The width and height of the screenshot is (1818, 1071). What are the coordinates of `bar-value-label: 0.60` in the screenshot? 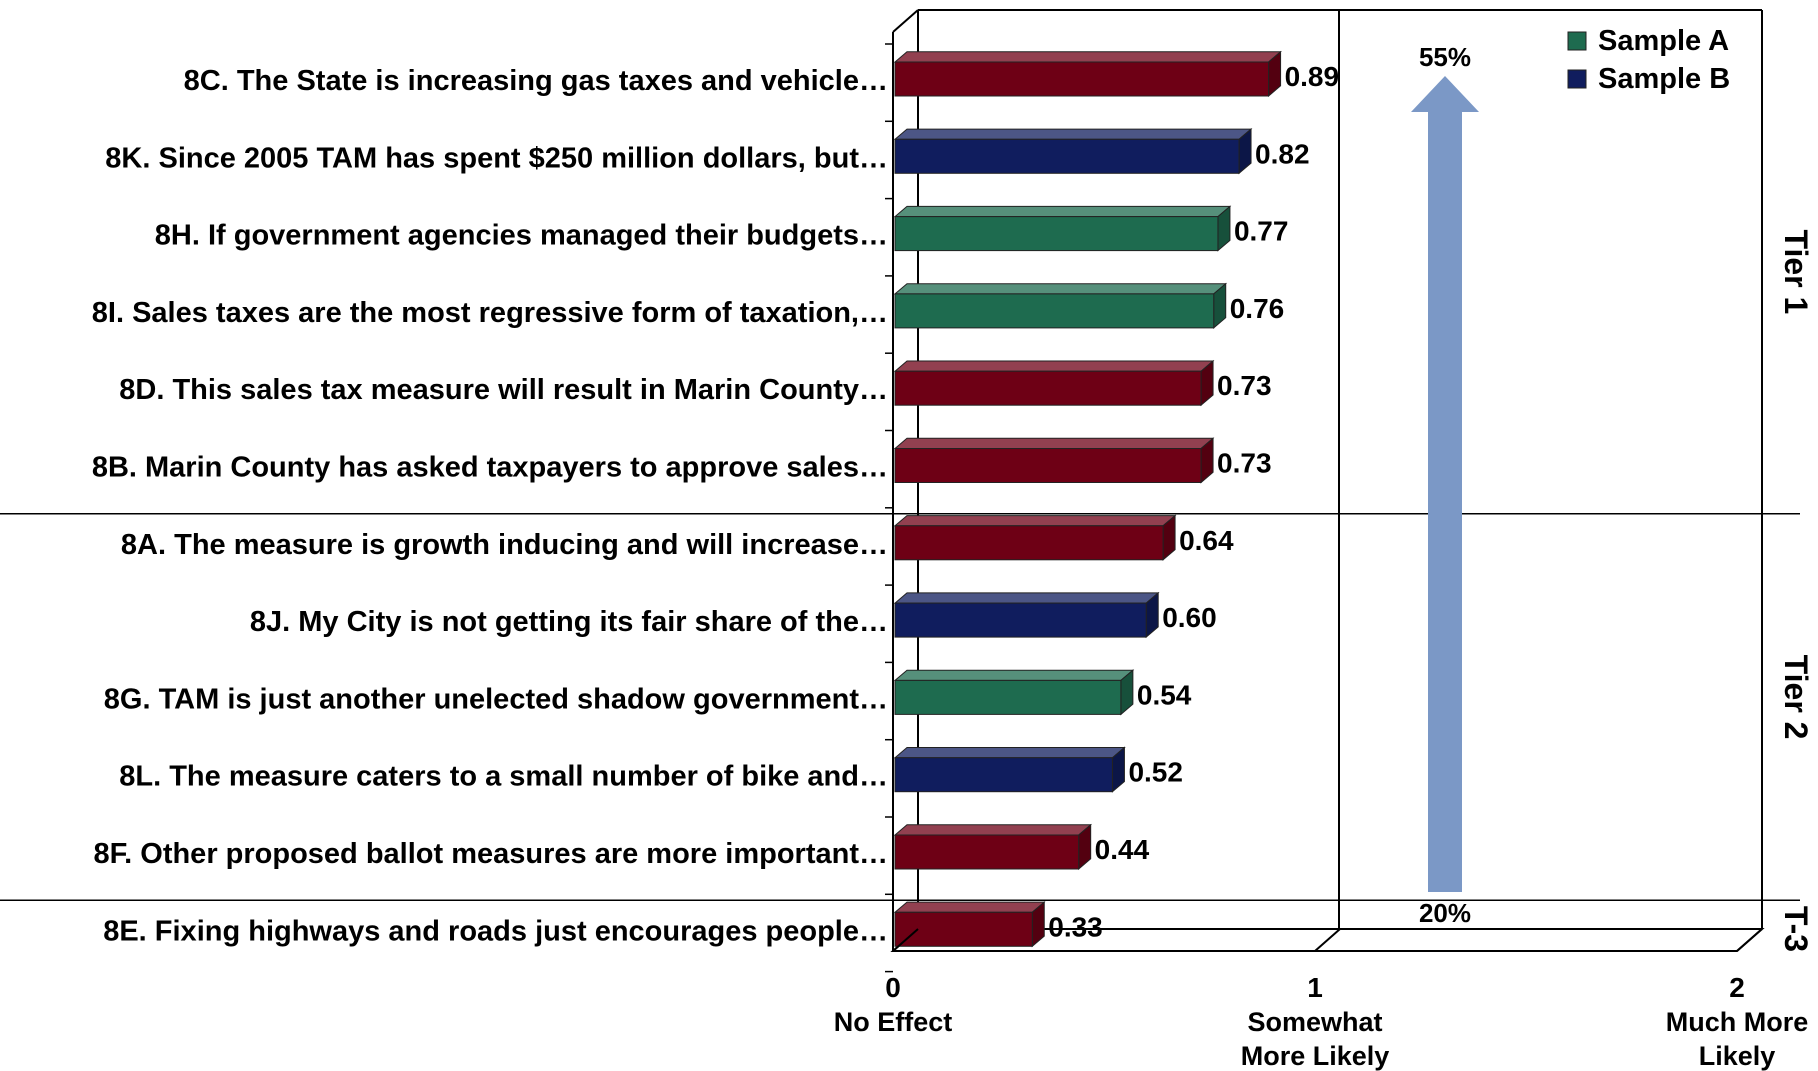 It's located at (1189, 617).